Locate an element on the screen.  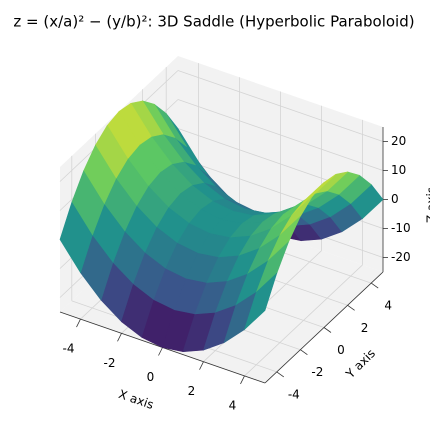
y-tick-label: -4 is located at coordinates (294, 394).